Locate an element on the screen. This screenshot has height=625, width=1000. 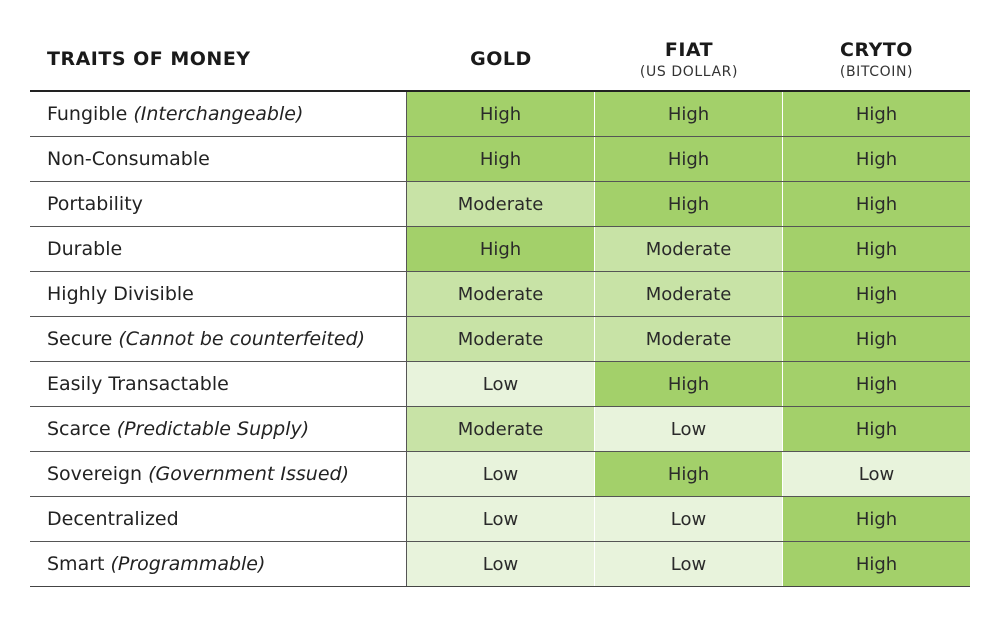
header-crypto: CRYTO (BITCOIN) is located at coordinates (876, 59).